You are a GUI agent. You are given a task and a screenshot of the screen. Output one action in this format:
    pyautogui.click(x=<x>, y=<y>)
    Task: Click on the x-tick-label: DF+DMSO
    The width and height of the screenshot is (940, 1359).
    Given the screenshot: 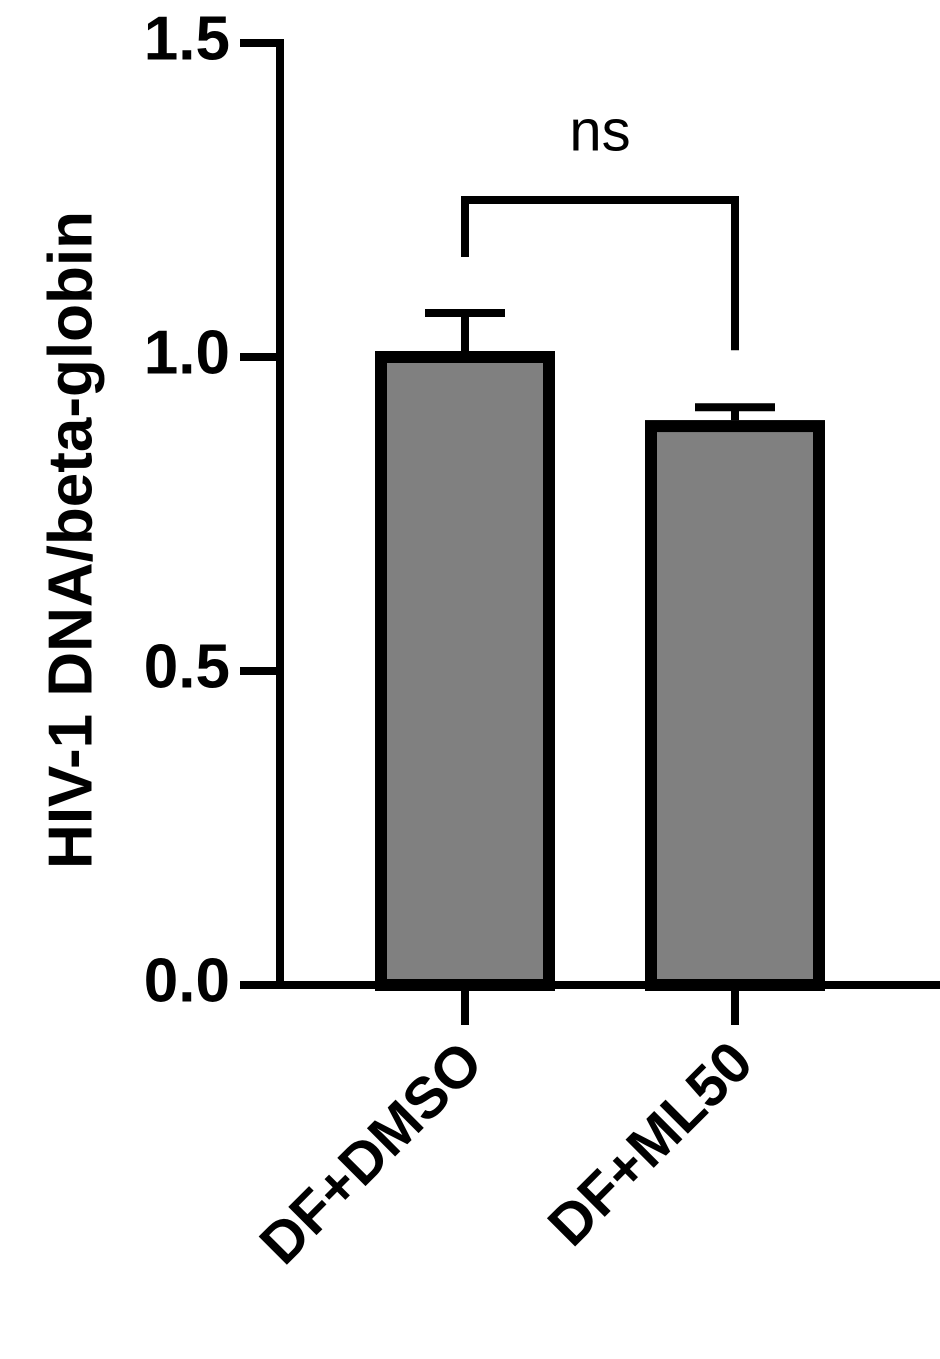 What is the action you would take?
    pyautogui.click(x=371, y=1153)
    